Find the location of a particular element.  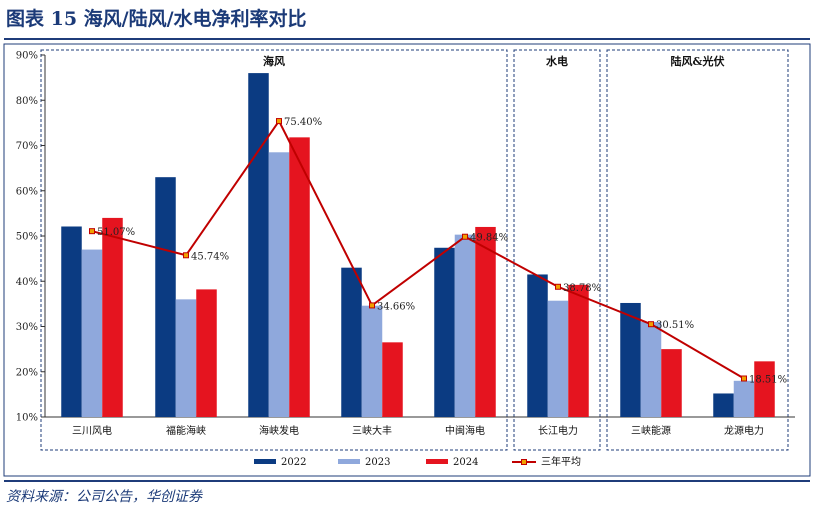

figure-title: 图表 15 海风/陆风/水电净利率对比 is located at coordinates (156, 19).